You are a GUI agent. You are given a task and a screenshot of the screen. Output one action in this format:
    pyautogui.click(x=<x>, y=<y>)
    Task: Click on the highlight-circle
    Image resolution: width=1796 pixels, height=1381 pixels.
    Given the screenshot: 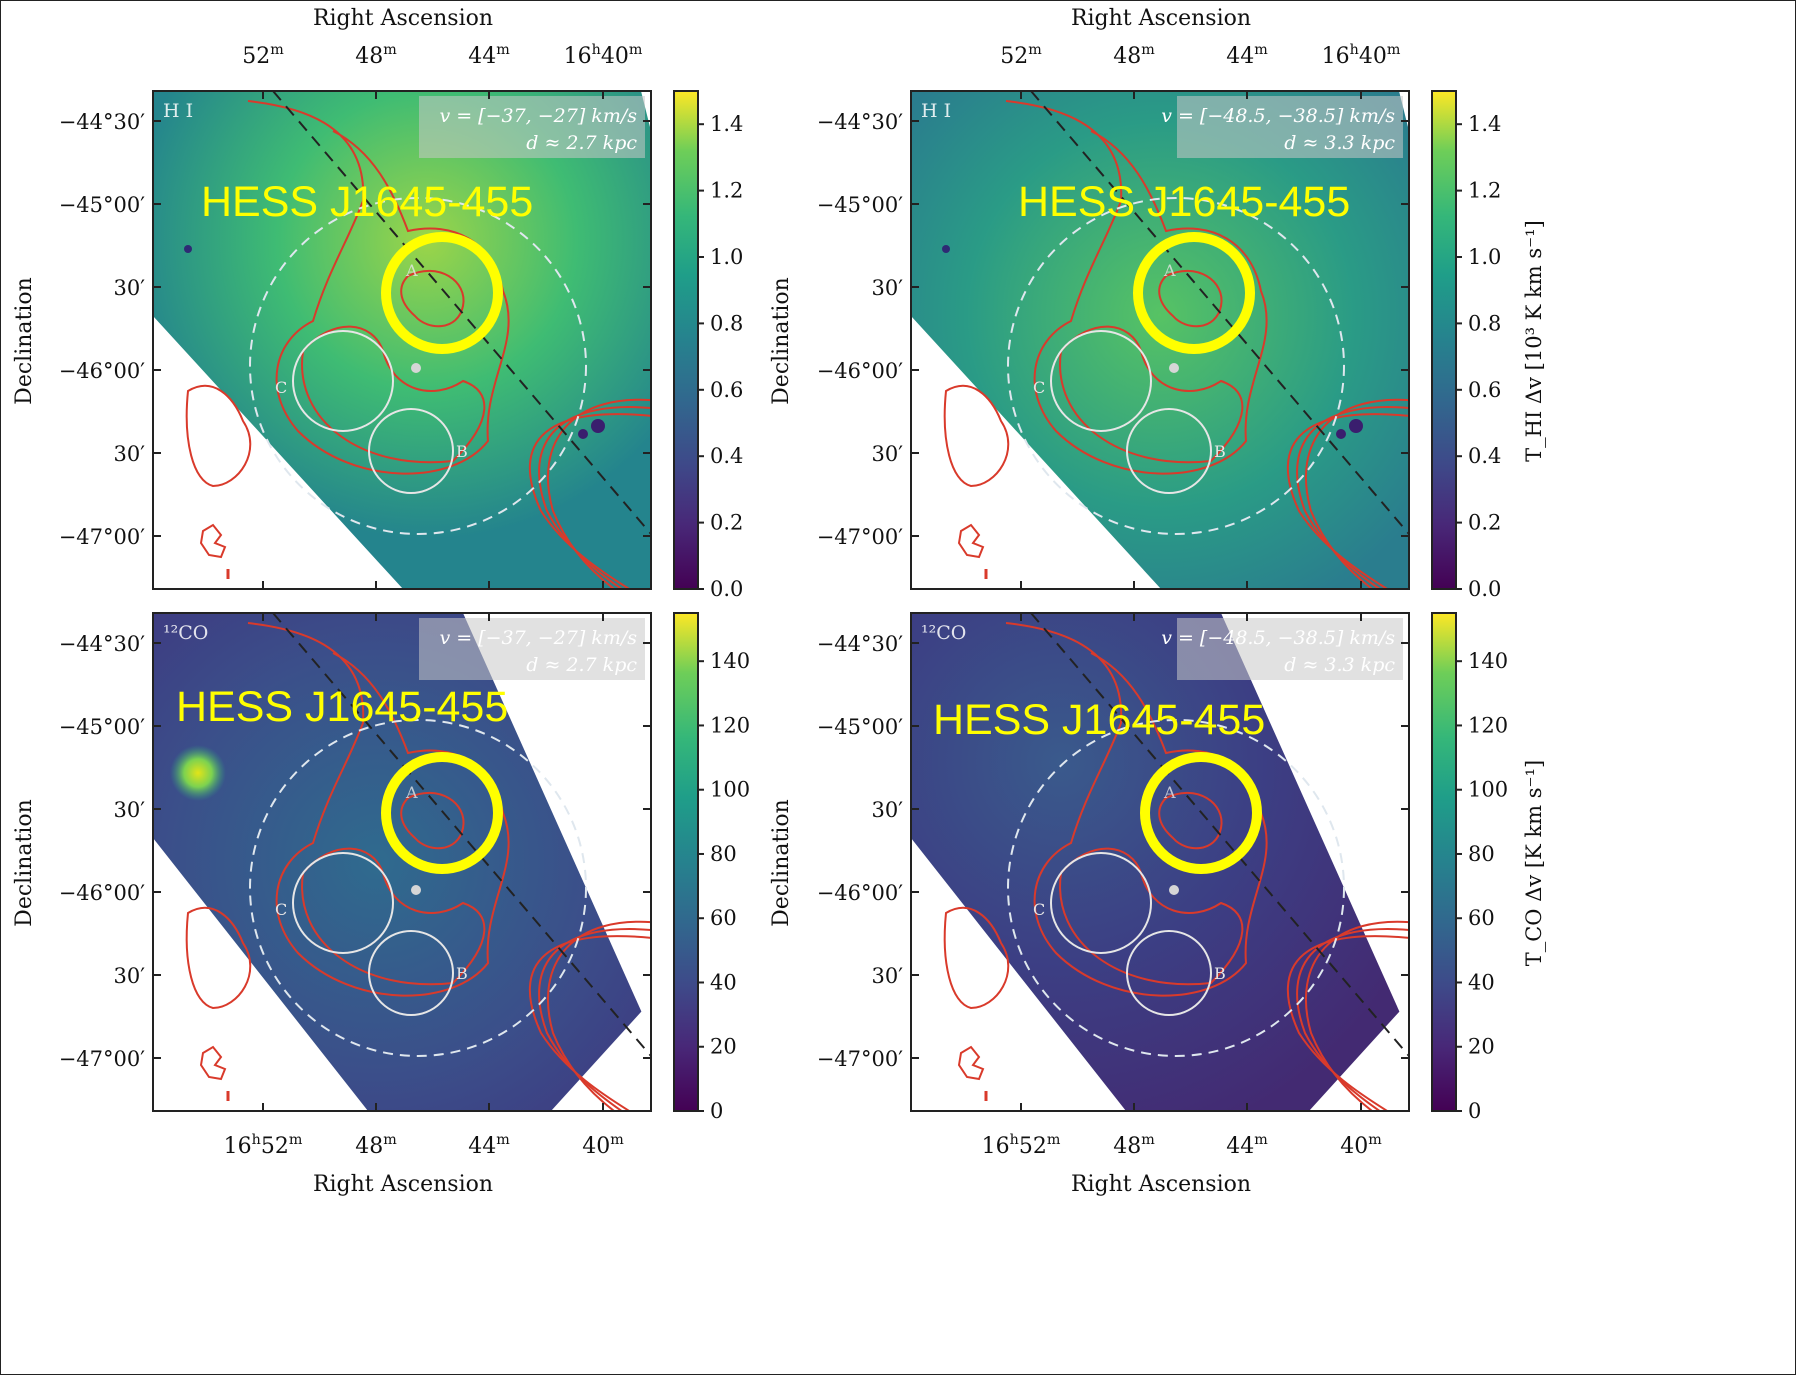 What is the action you would take?
    pyautogui.click(x=442, y=813)
    